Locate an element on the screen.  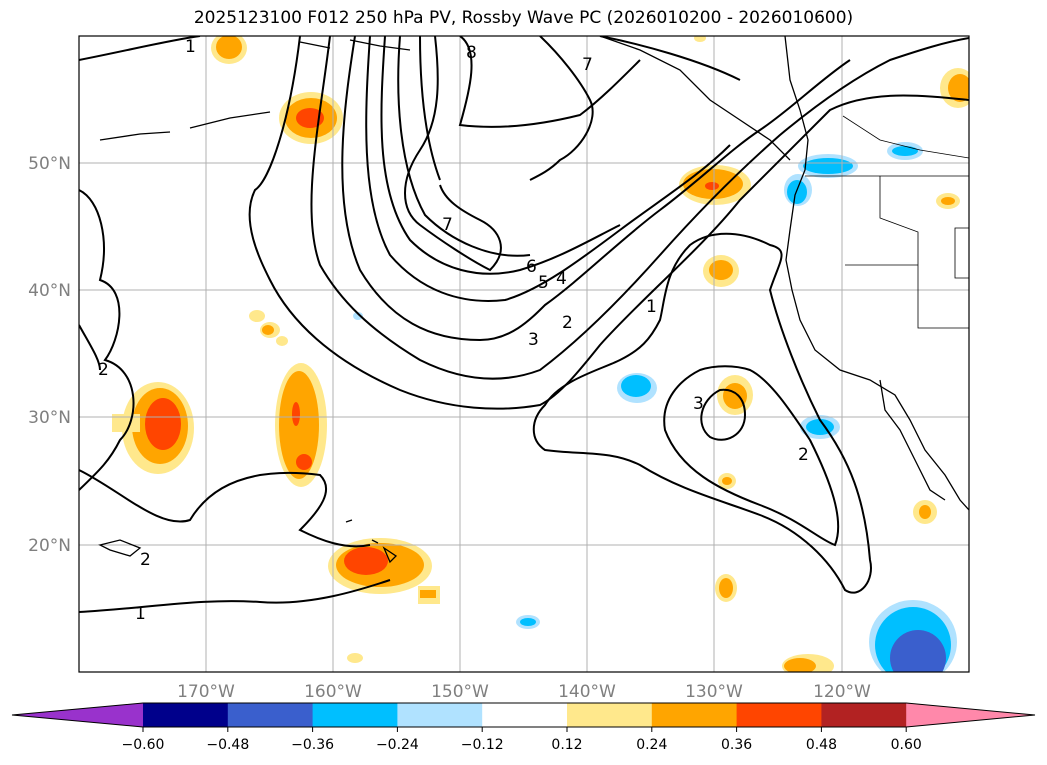
colorbar-tick-label: −0.12 is located at coordinates (482, 745).